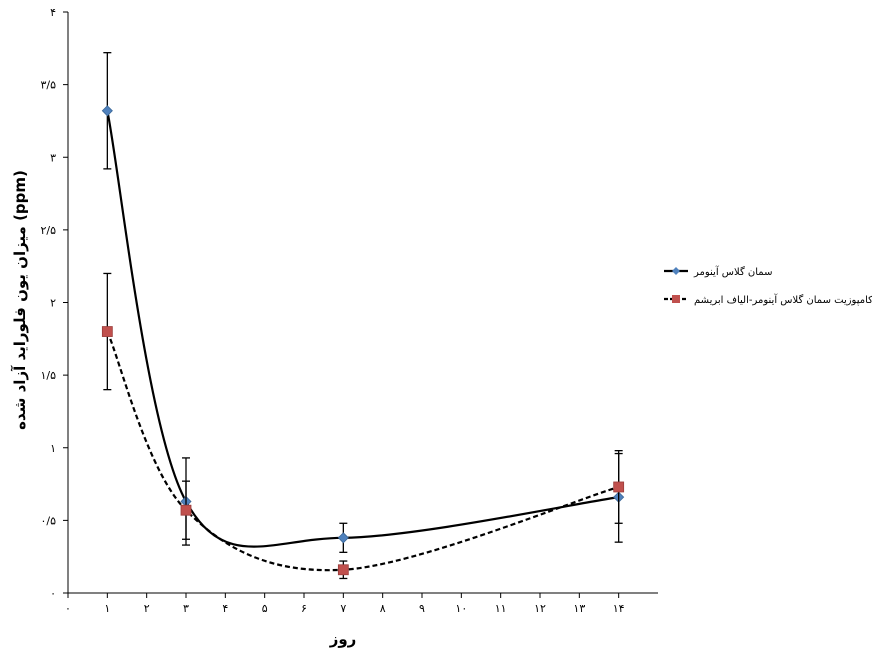 The width and height of the screenshot is (872, 656). What do you see at coordinates (48, 230) in the screenshot?
I see `y-tick-label: ۲/۵` at bounding box center [48, 230].